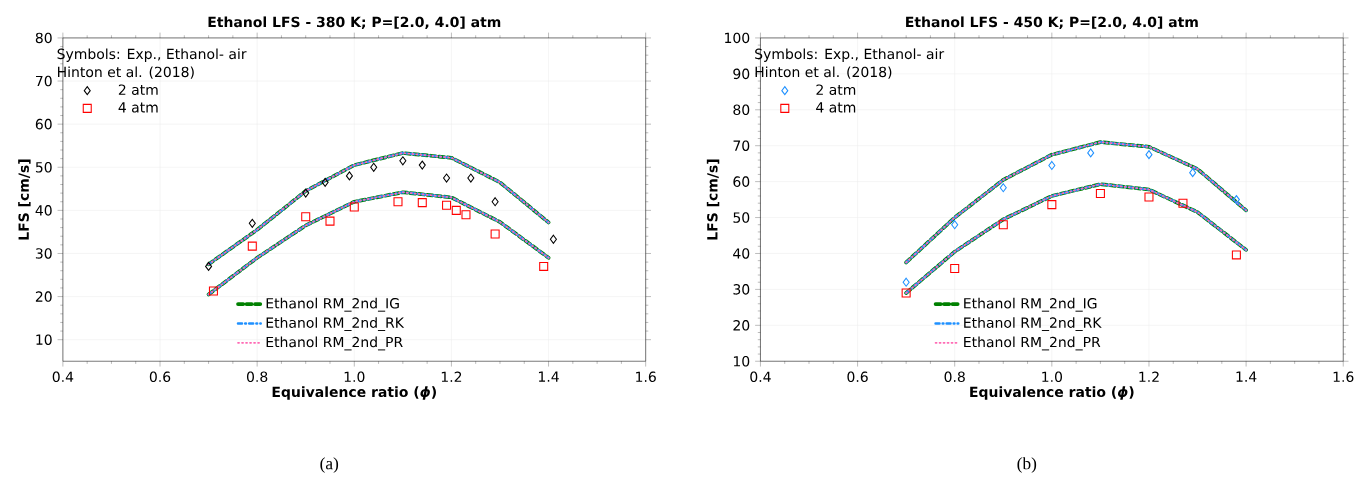 This screenshot has height=481, width=1359. I want to click on y-tick-label: 90, so click(741, 74).